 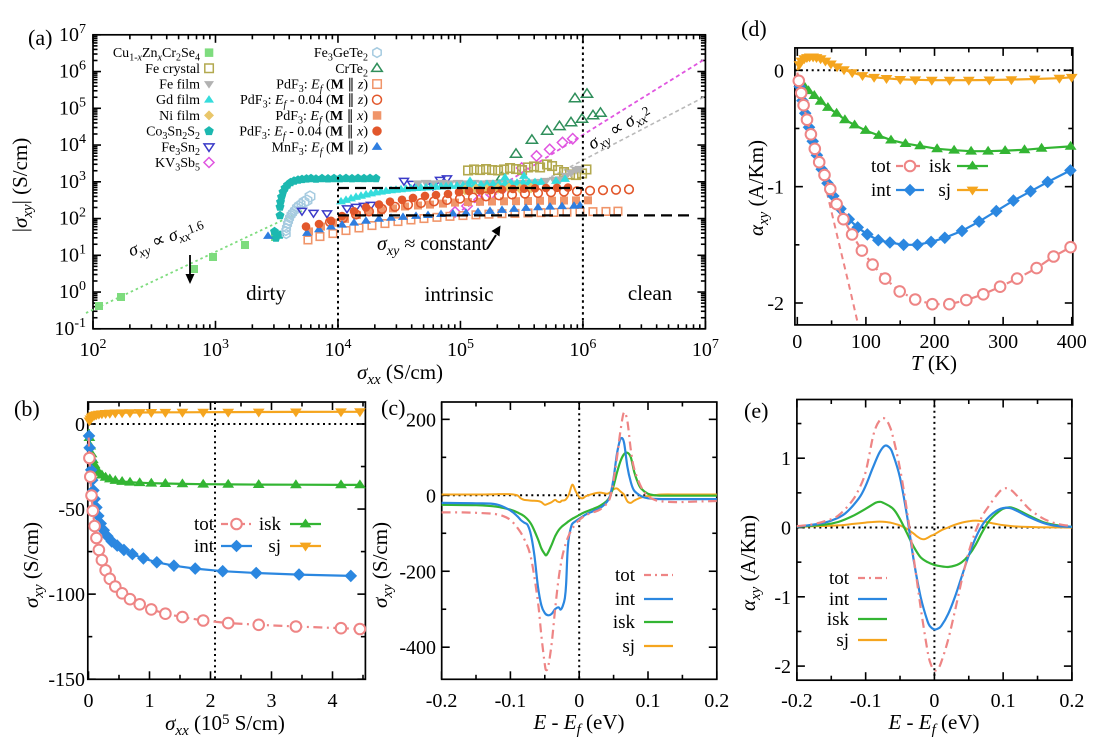 I want to click on svg-text: Ni film, so click(x=179, y=116).